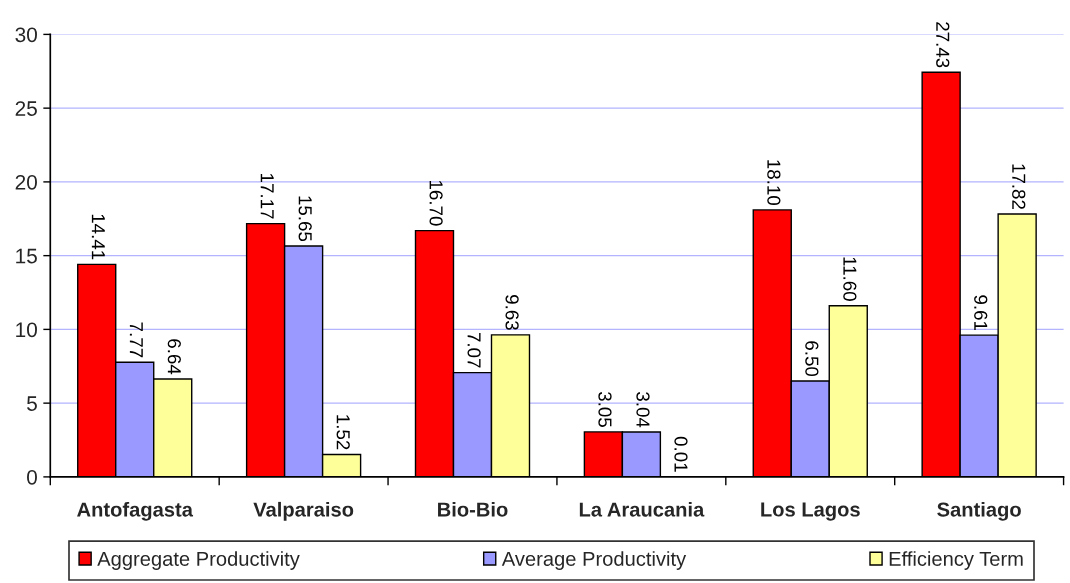  What do you see at coordinates (956, 560) in the screenshot?
I see `legend-label: Efficiency Term` at bounding box center [956, 560].